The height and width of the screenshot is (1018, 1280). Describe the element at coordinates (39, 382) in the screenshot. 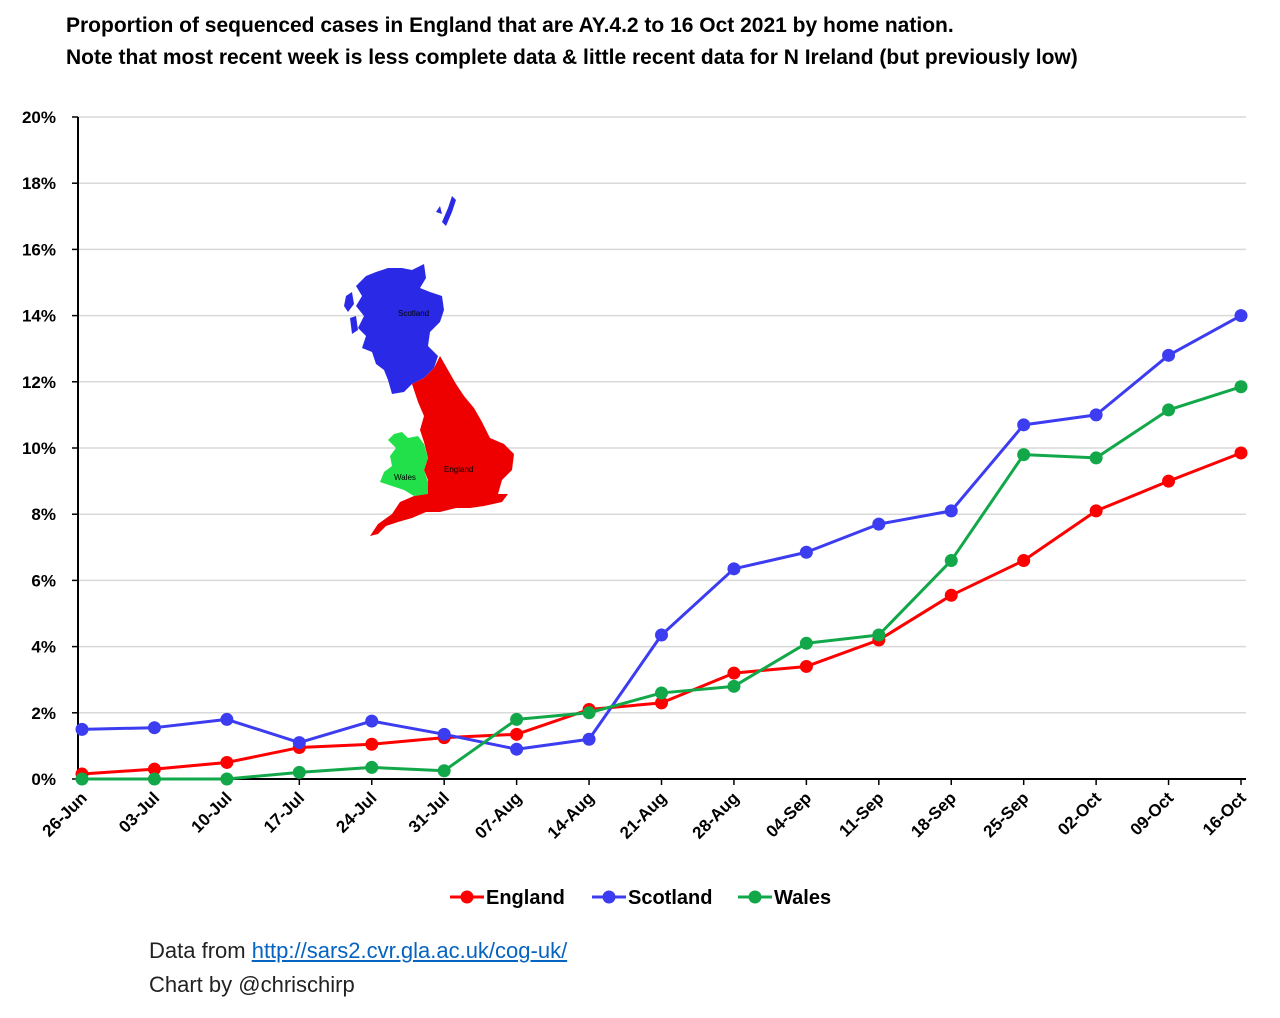

I see `y-tick-label: 12%` at that location.